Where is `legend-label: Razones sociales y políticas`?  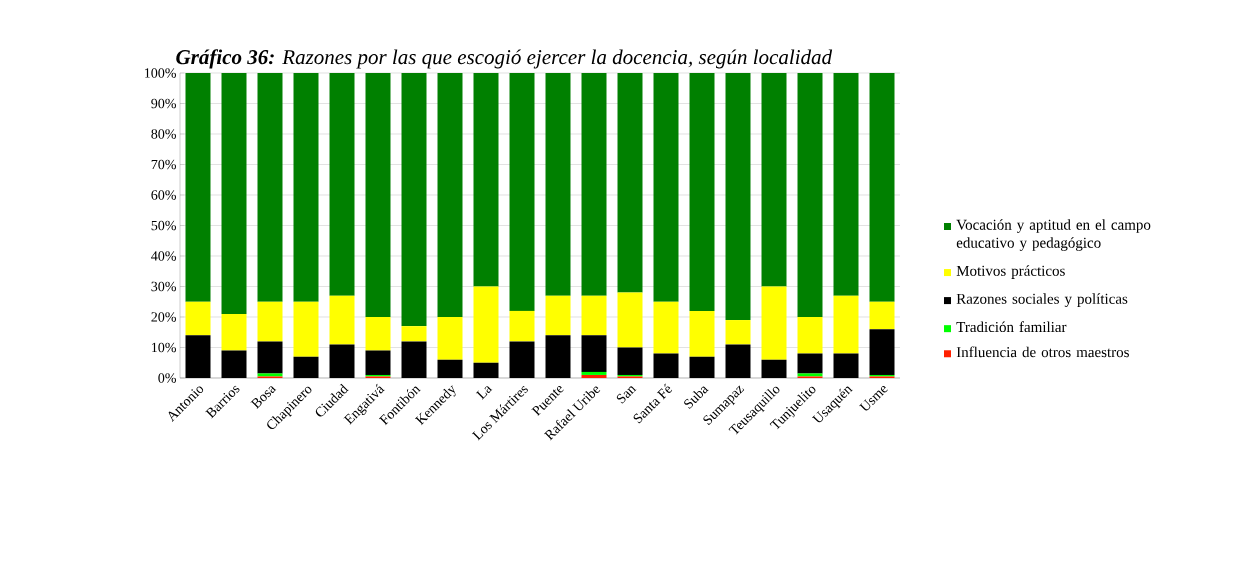 legend-label: Razones sociales y políticas is located at coordinates (1042, 300).